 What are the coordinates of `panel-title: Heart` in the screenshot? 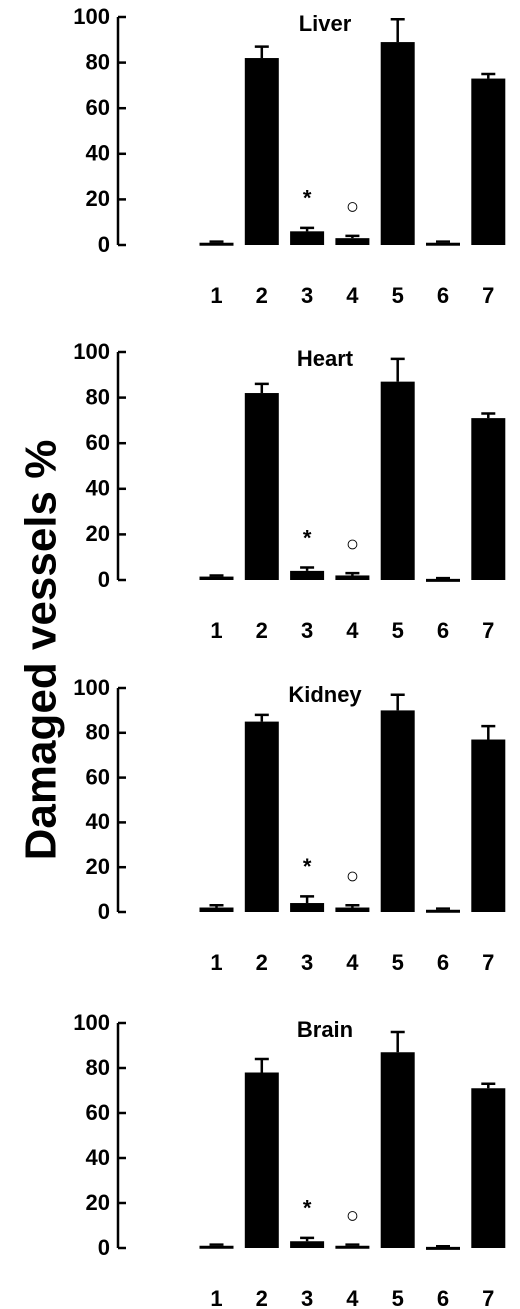 It's located at (325, 358).